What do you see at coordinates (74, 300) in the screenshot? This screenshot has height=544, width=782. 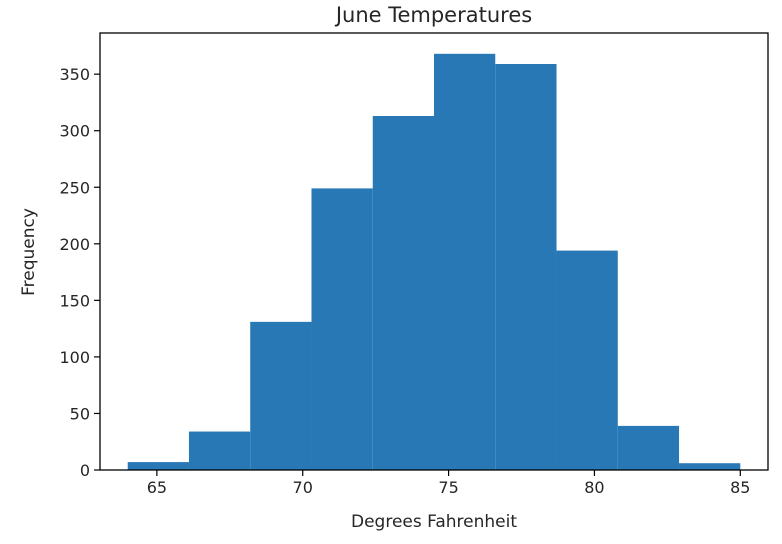 I see `y-tick-label: 150` at bounding box center [74, 300].